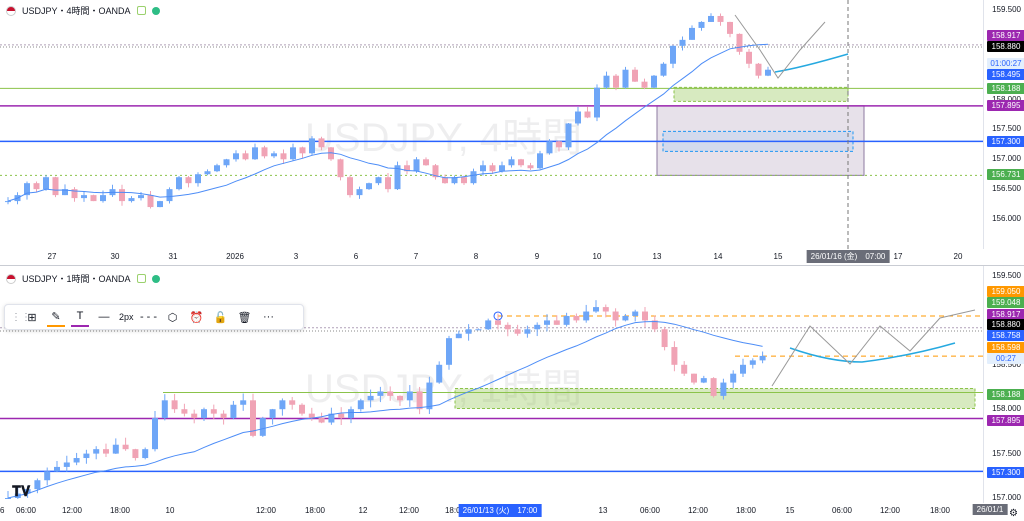  Describe the element at coordinates (76, 279) in the screenshot. I see `symbol-label: USDJPY・1時間・OANDA` at that location.